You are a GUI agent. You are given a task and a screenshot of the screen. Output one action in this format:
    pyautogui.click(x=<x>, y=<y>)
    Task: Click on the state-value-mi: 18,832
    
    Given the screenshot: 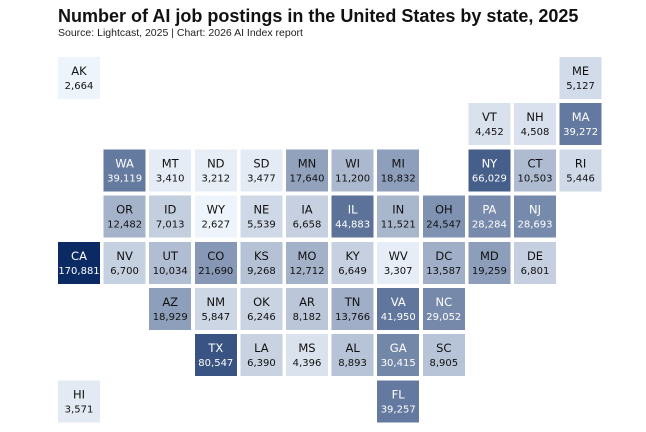 What is the action you would take?
    pyautogui.click(x=398, y=178)
    